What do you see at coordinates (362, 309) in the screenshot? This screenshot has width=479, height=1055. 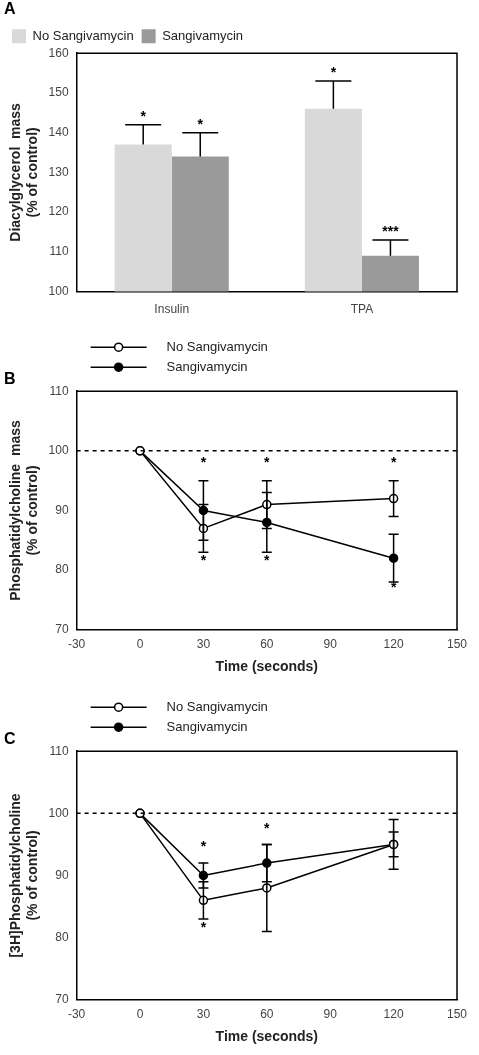 I see `x-tick-label: TPA` at bounding box center [362, 309].